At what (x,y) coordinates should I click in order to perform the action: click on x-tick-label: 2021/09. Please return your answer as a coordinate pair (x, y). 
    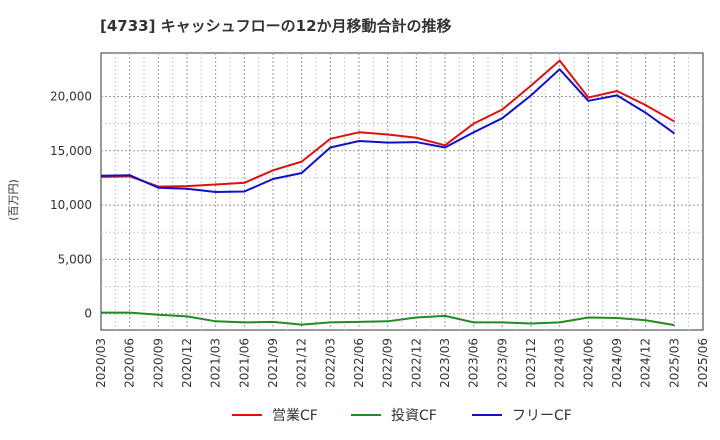
    Looking at the image, I should click on (273, 363).